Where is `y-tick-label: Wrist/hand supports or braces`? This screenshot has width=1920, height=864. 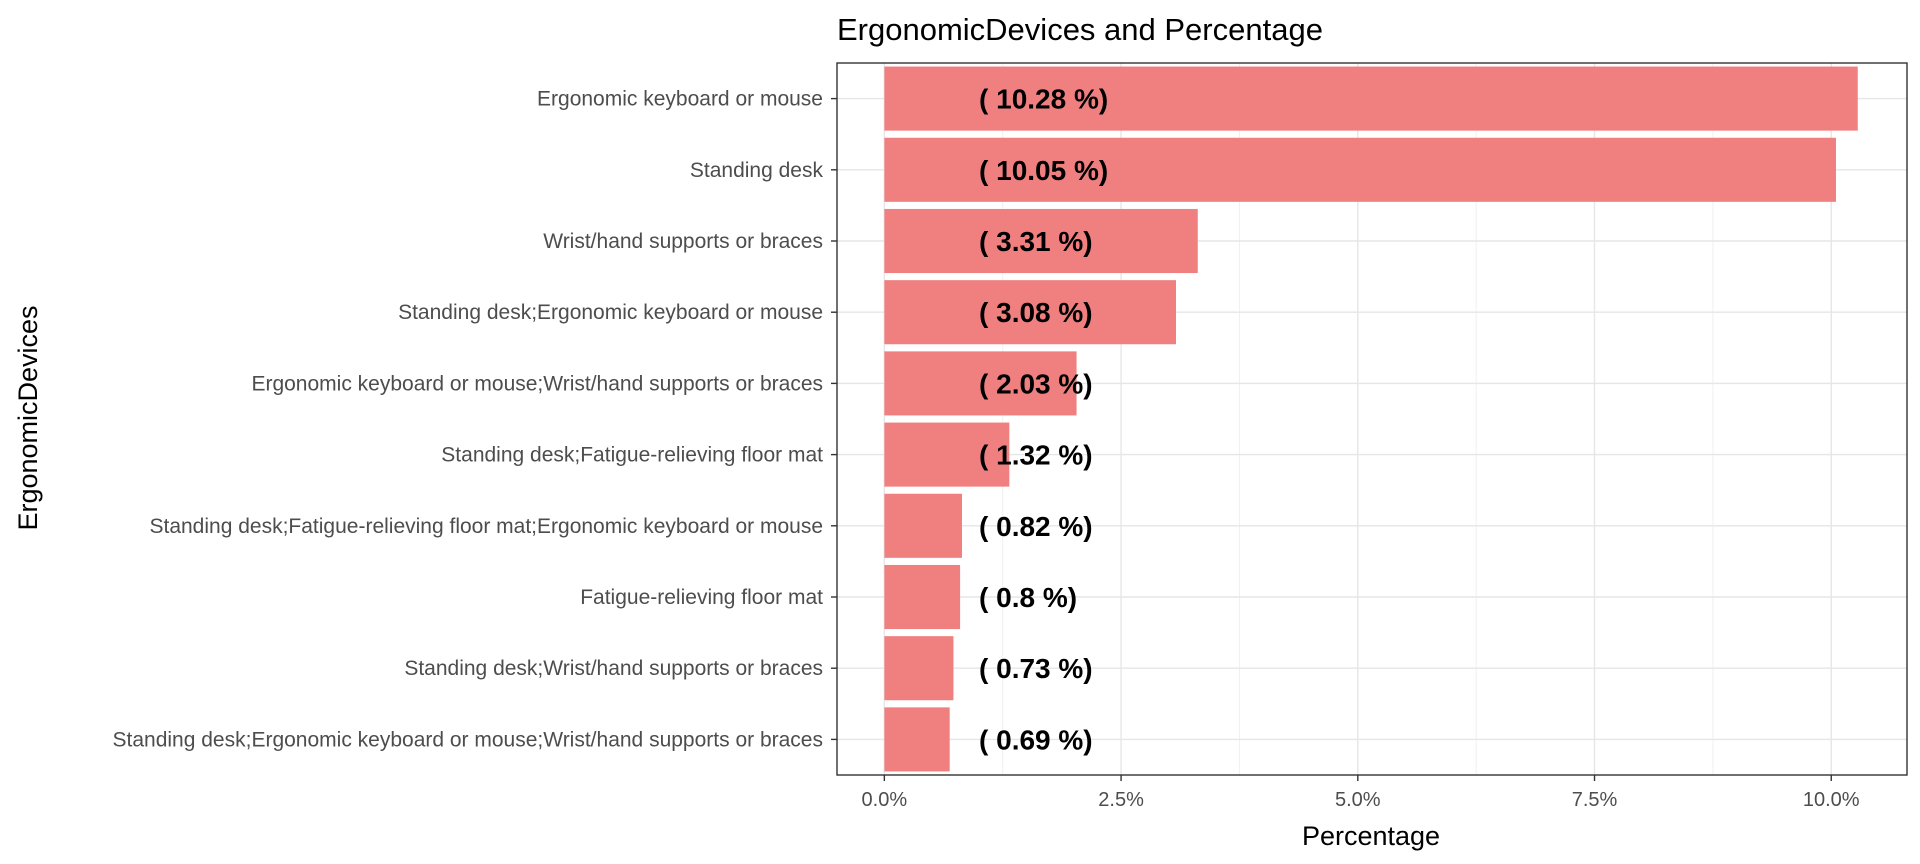
y-tick-label: Wrist/hand supports or braces is located at coordinates (683, 241).